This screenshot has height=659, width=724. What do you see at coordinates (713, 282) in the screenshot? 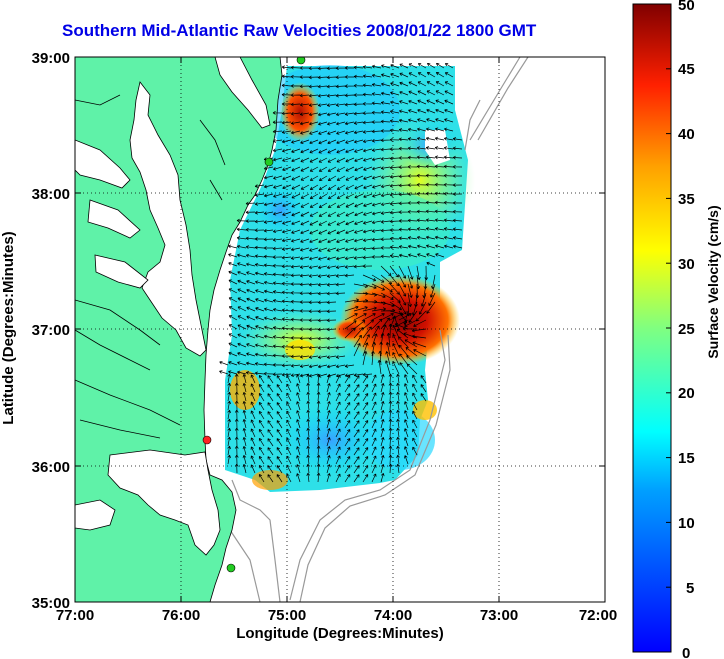
I see `colorbar-label: Surface Velocity (cm/s)` at bounding box center [713, 282].